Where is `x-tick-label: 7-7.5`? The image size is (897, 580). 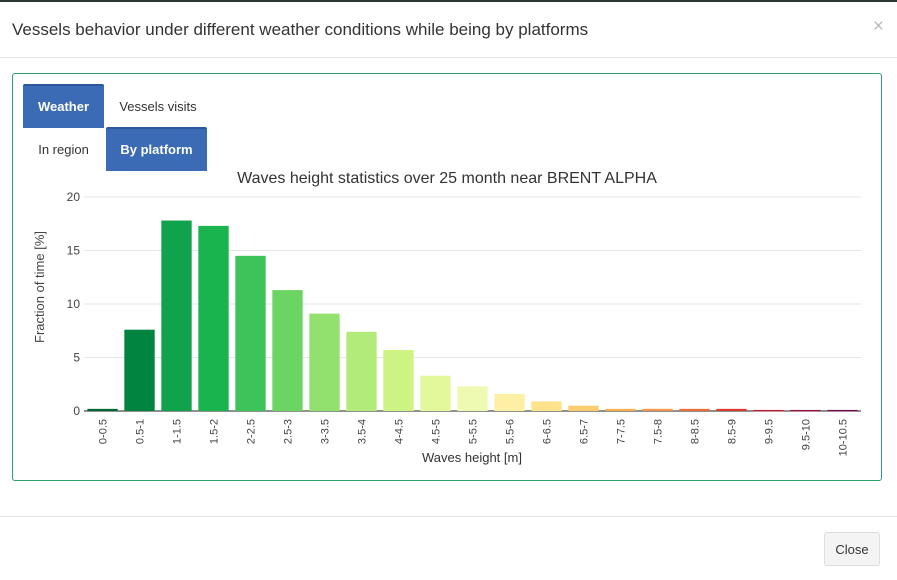
x-tick-label: 7-7.5 is located at coordinates (622, 431).